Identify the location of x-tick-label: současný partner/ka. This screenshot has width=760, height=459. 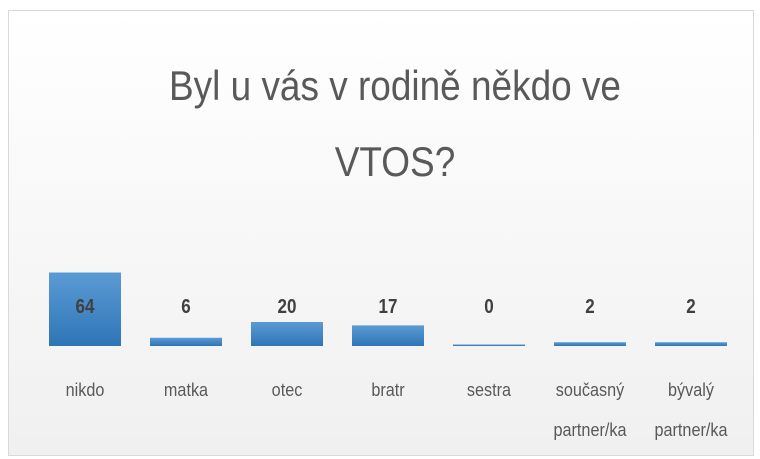
(590, 410).